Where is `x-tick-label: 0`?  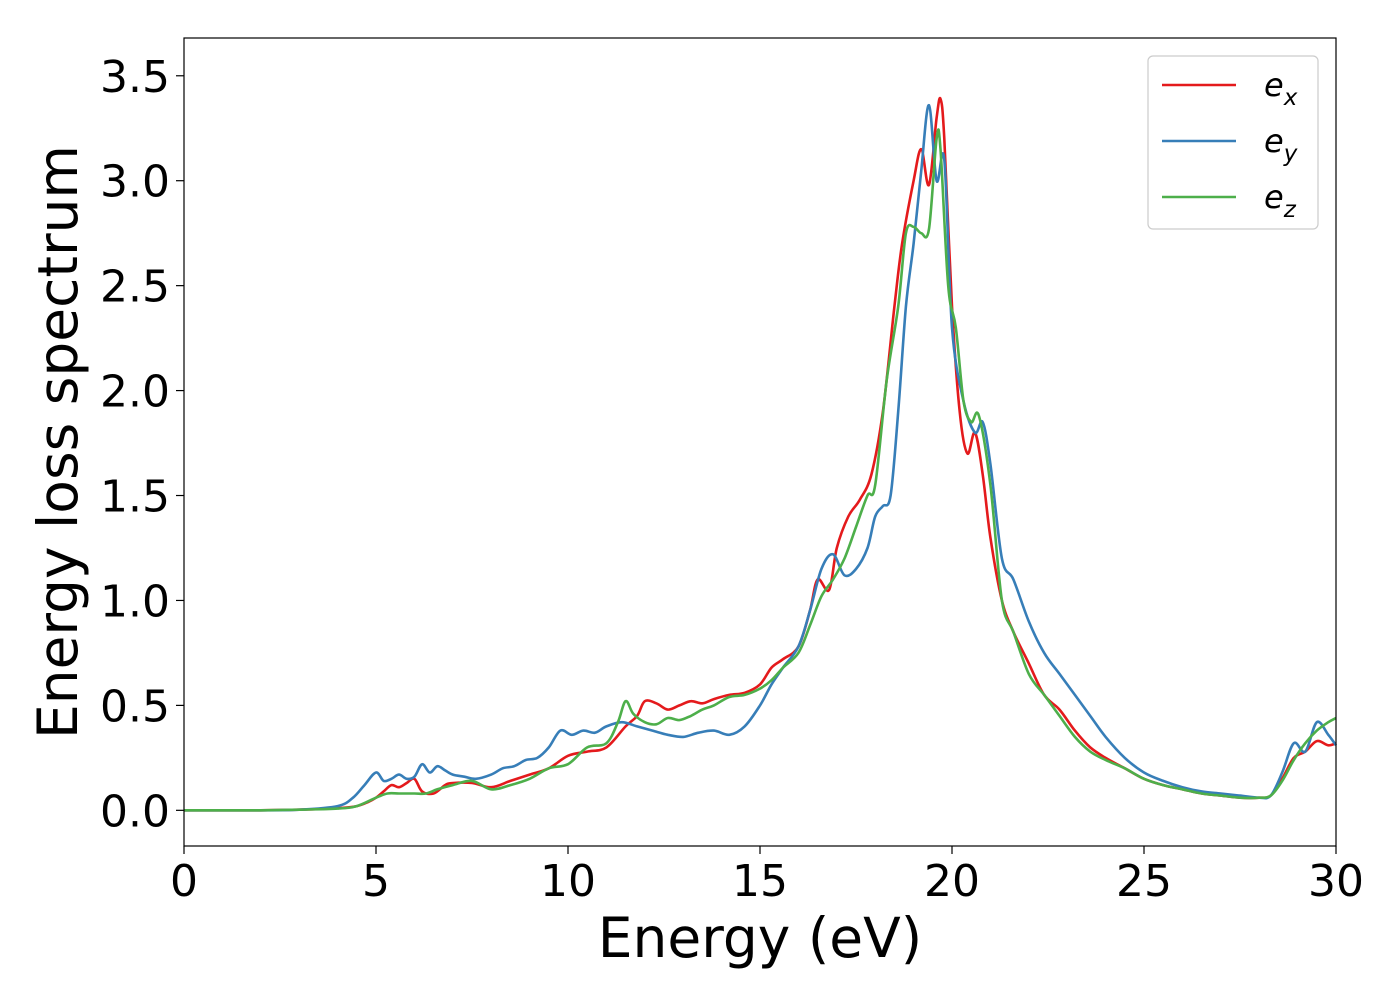
x-tick-label: 0 is located at coordinates (184, 881).